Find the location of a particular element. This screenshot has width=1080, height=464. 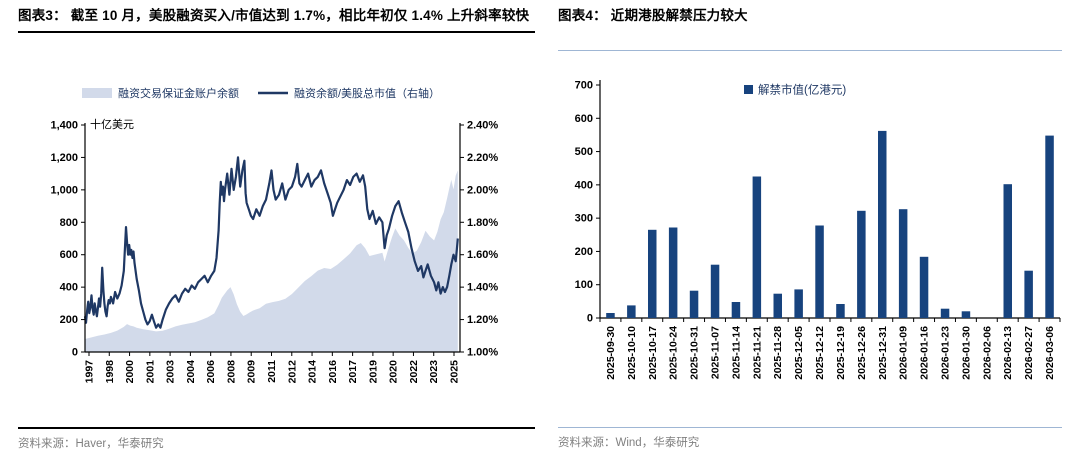

x-axis-year-label: 1997 is located at coordinates (90, 372).